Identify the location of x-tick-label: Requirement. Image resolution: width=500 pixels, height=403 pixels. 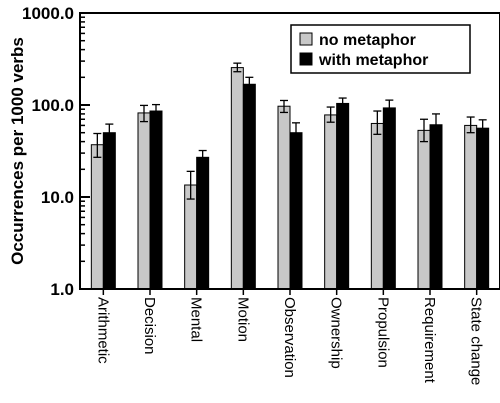
(429, 340).